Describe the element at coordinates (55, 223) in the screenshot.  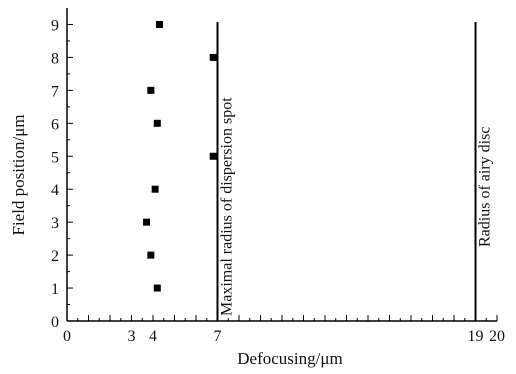
I see `y-tick-label: 3` at that location.